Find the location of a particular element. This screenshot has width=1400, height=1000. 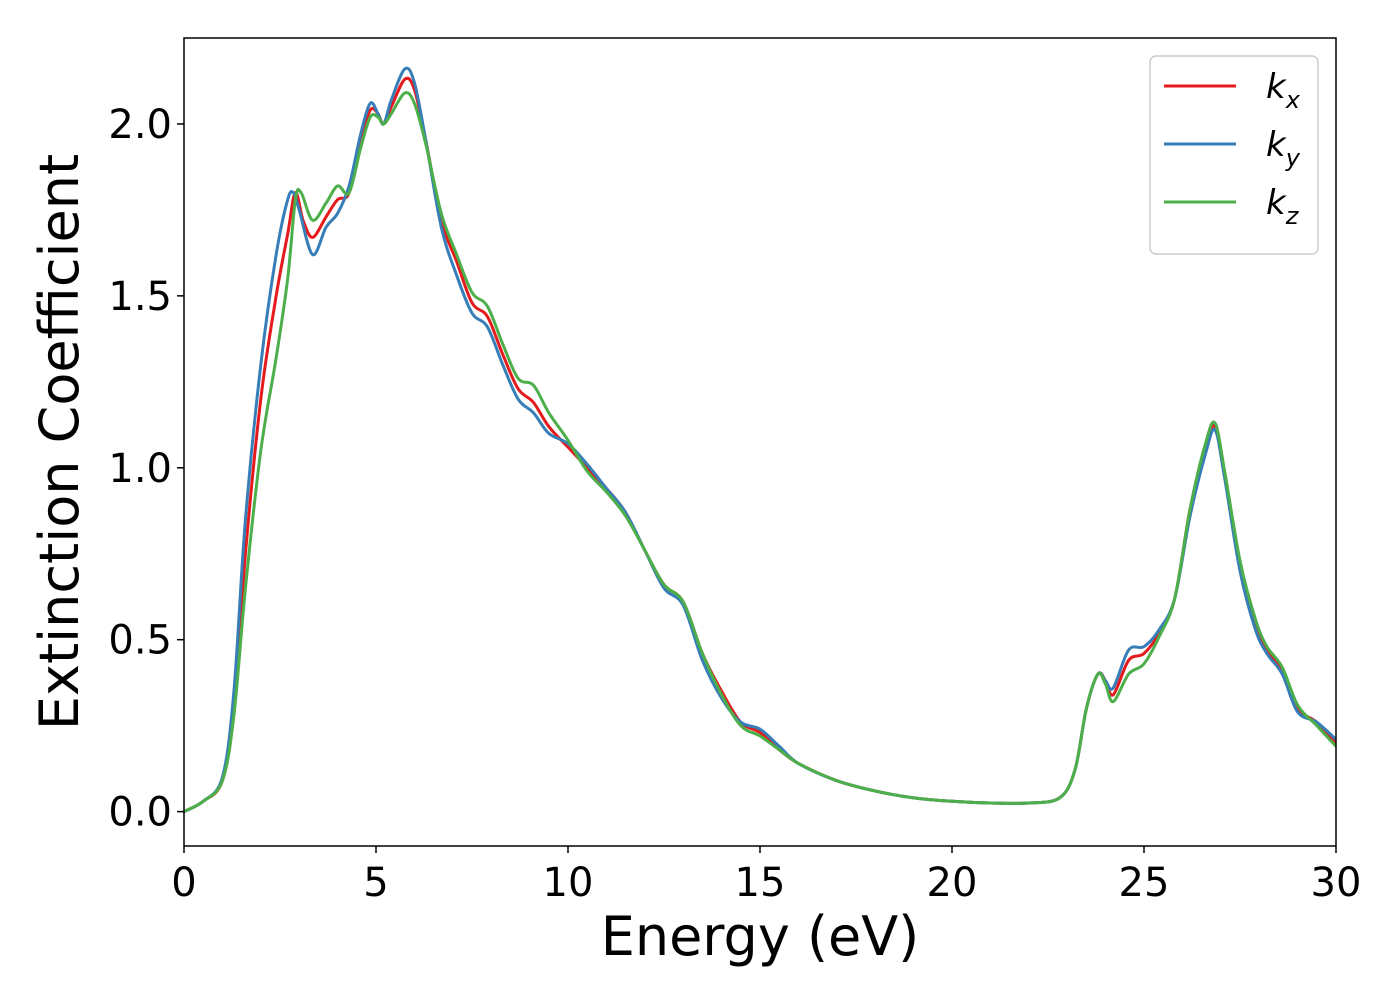

x-tick-label: 30 is located at coordinates (1336, 883).